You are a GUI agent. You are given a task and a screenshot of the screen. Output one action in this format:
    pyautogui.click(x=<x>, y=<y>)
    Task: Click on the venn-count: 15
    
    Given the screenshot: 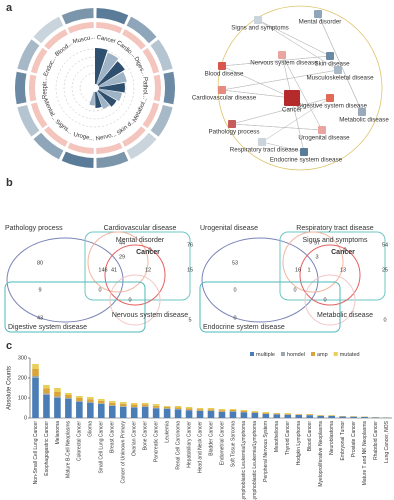 What is the action you would take?
    pyautogui.click(x=190, y=270)
    